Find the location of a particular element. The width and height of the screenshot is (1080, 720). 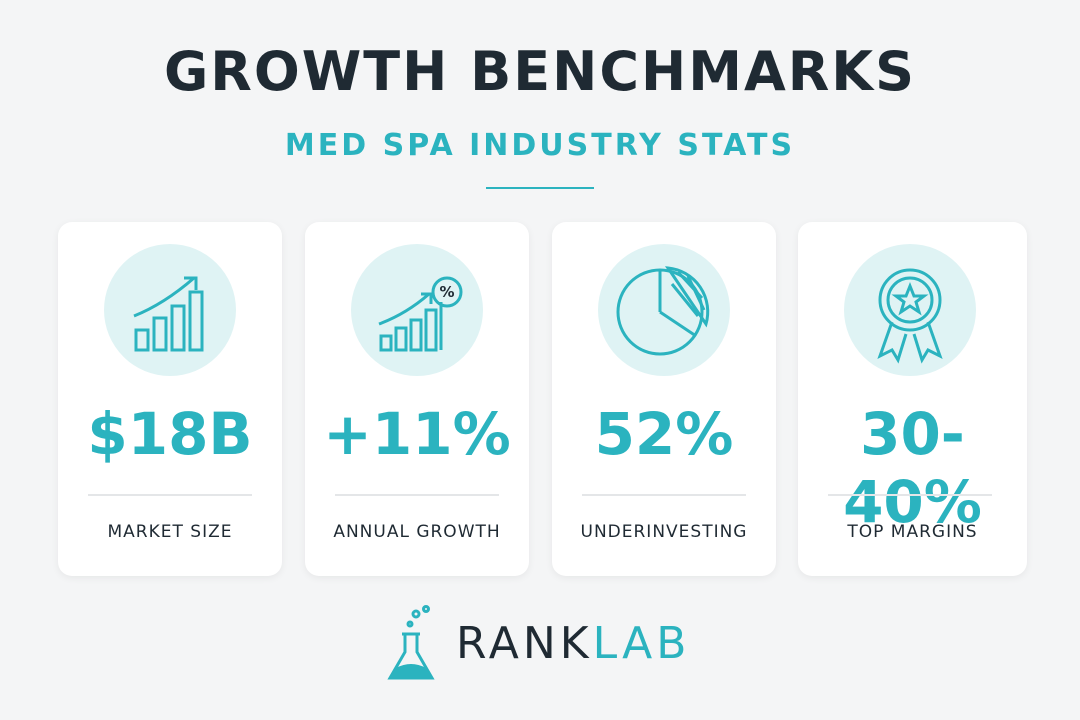

icon: % is located at coordinates (417, 310).